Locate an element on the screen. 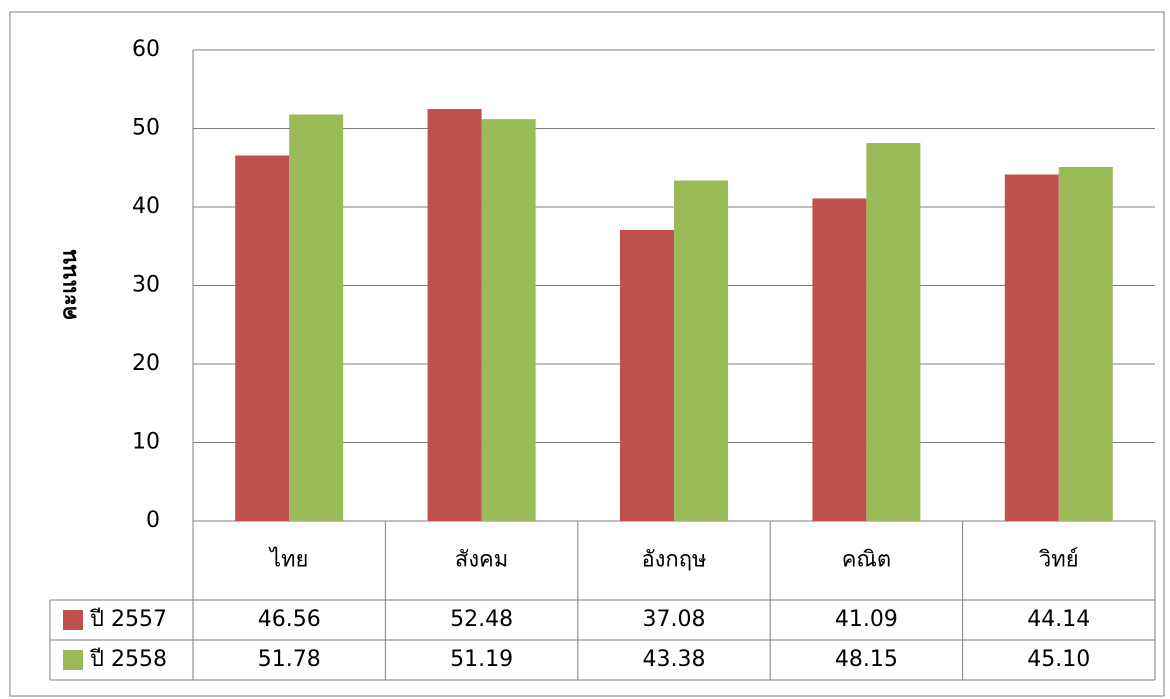 Image resolution: width=1170 pixels, height=699 pixels. y-tick-label: 20 is located at coordinates (146, 363).